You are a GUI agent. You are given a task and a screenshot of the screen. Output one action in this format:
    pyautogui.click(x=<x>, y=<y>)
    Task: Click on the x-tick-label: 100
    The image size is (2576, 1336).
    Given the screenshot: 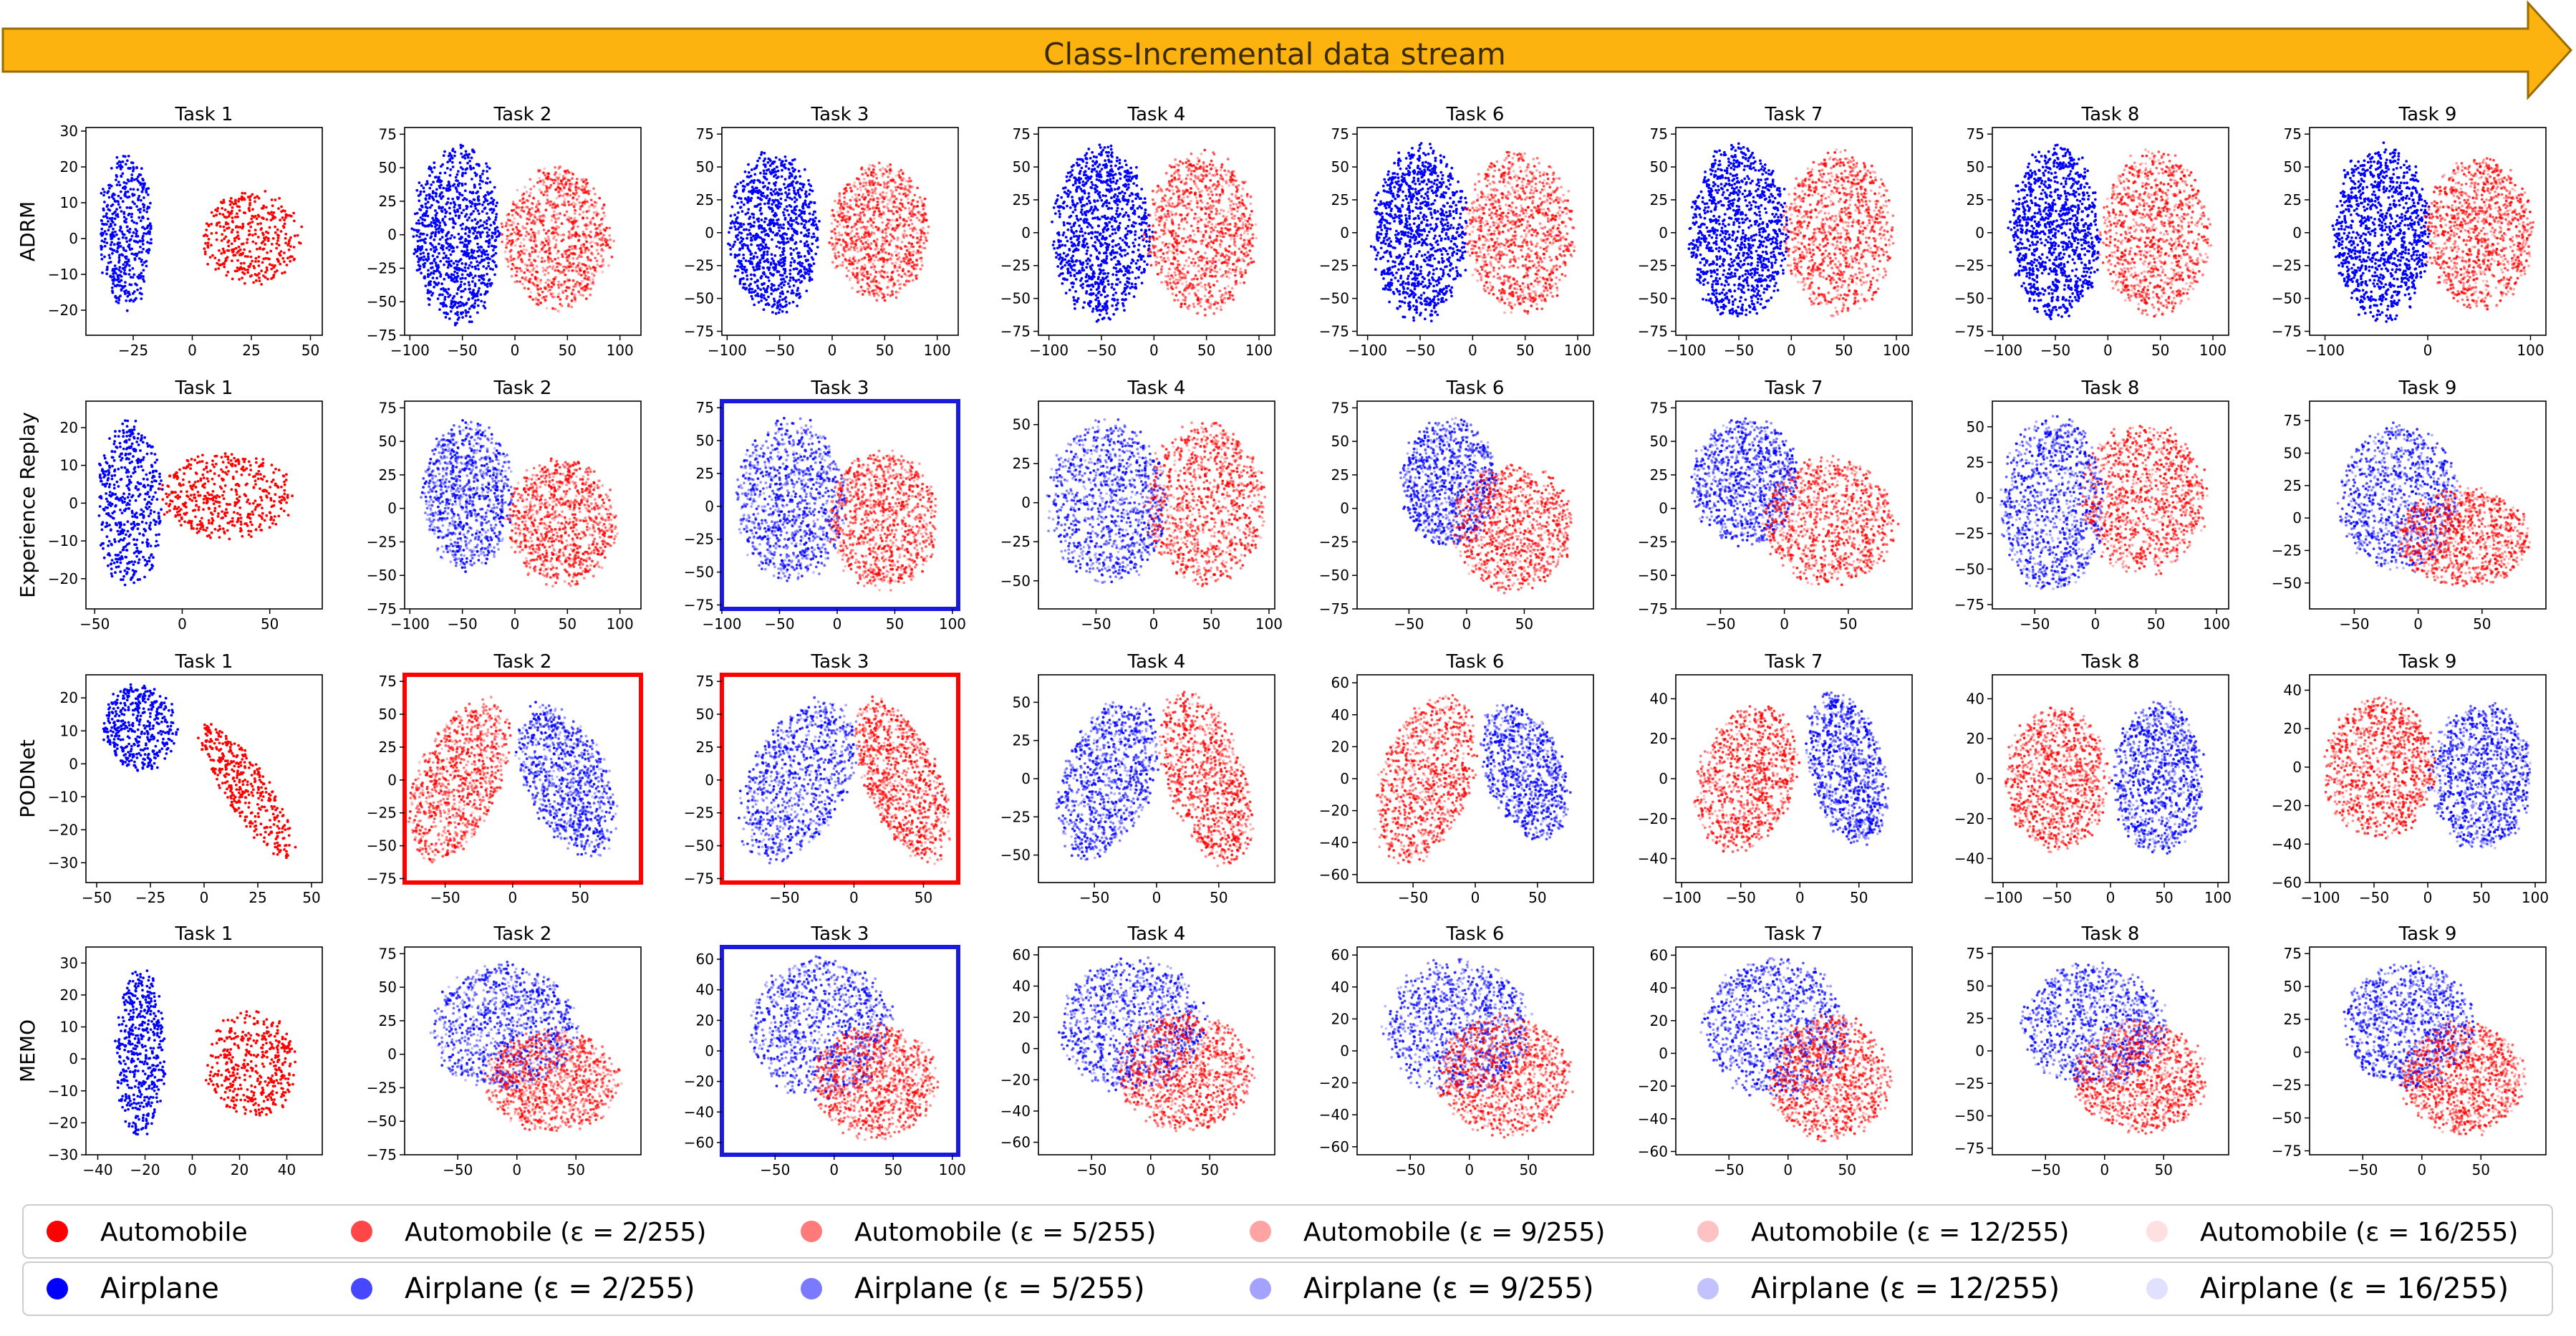 What is the action you would take?
    pyautogui.click(x=937, y=350)
    